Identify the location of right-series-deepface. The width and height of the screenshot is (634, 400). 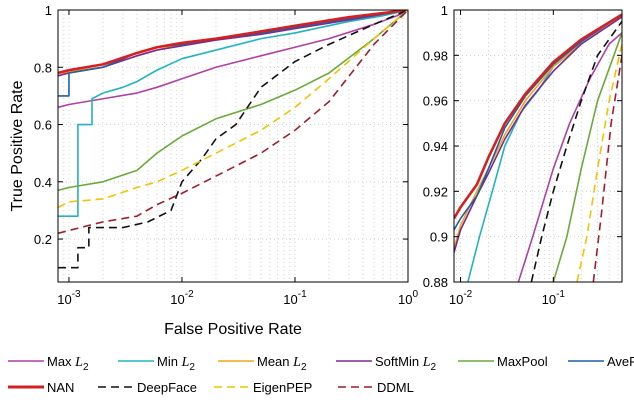
(576, 151).